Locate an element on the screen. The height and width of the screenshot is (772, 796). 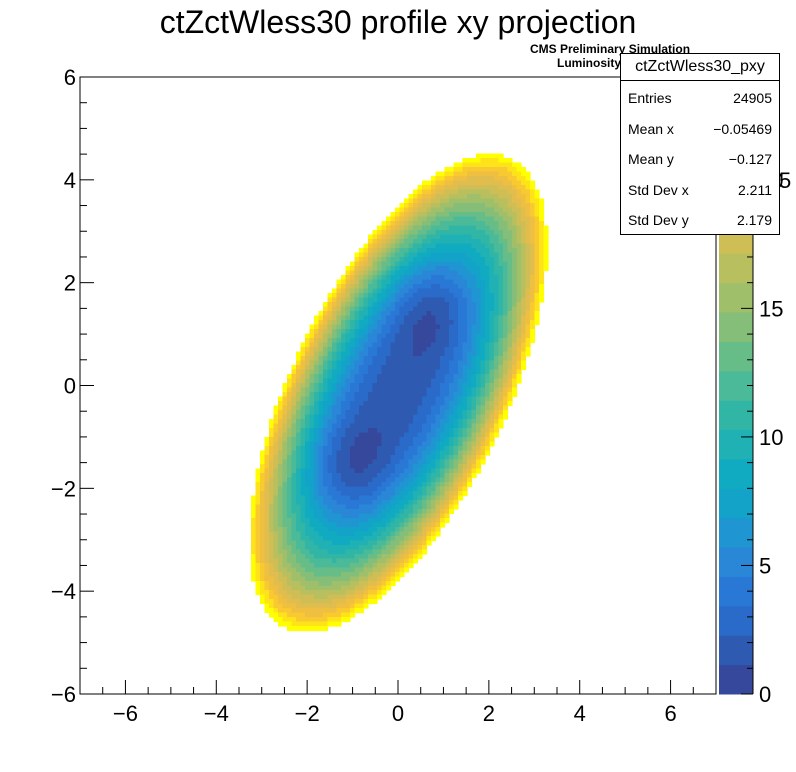
color-scale-band is located at coordinates (736, 356).